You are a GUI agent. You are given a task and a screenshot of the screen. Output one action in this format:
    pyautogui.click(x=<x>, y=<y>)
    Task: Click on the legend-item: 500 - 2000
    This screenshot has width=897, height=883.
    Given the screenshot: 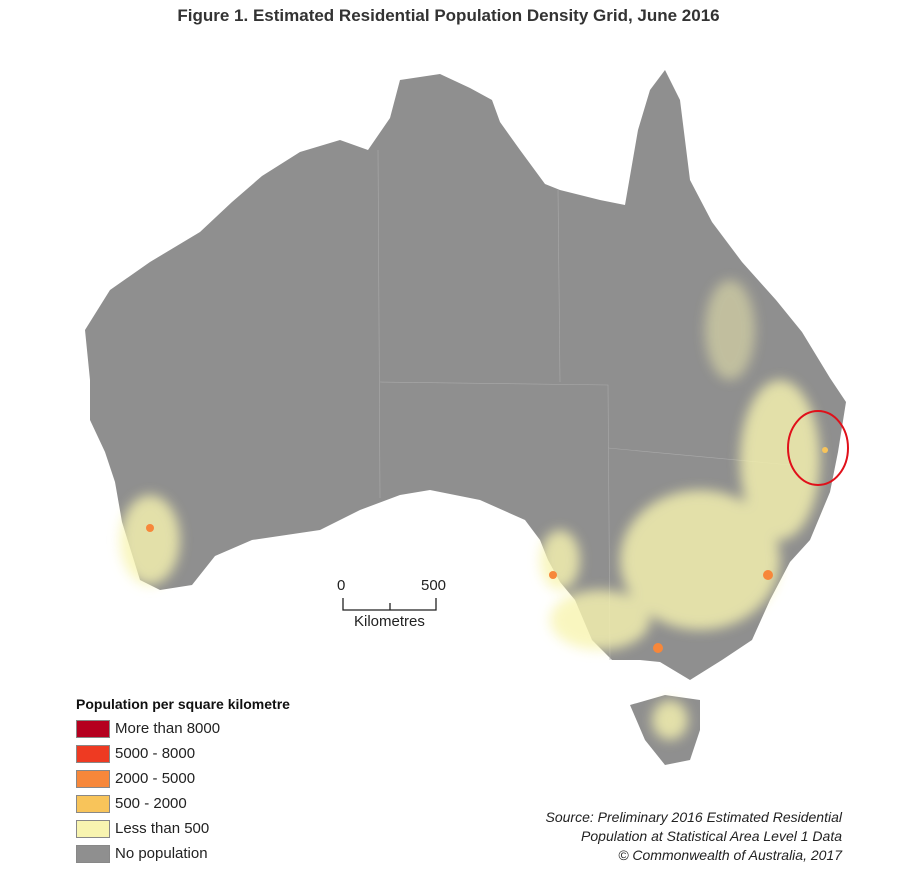 What is the action you would take?
    pyautogui.click(x=183, y=803)
    